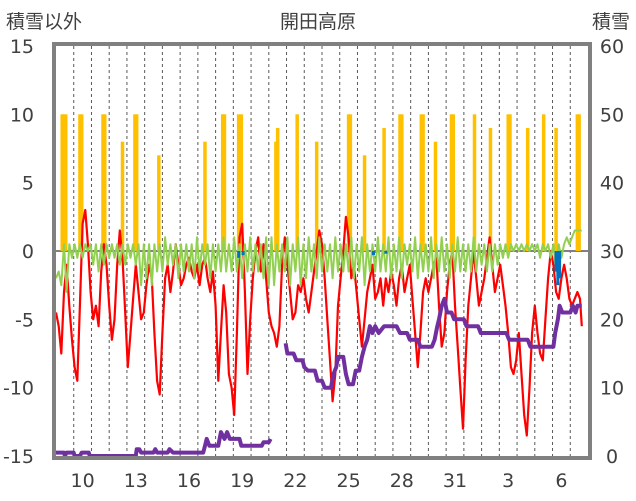 This screenshot has width=636, height=501. I want to click on sunshine-line, so click(318, 261).